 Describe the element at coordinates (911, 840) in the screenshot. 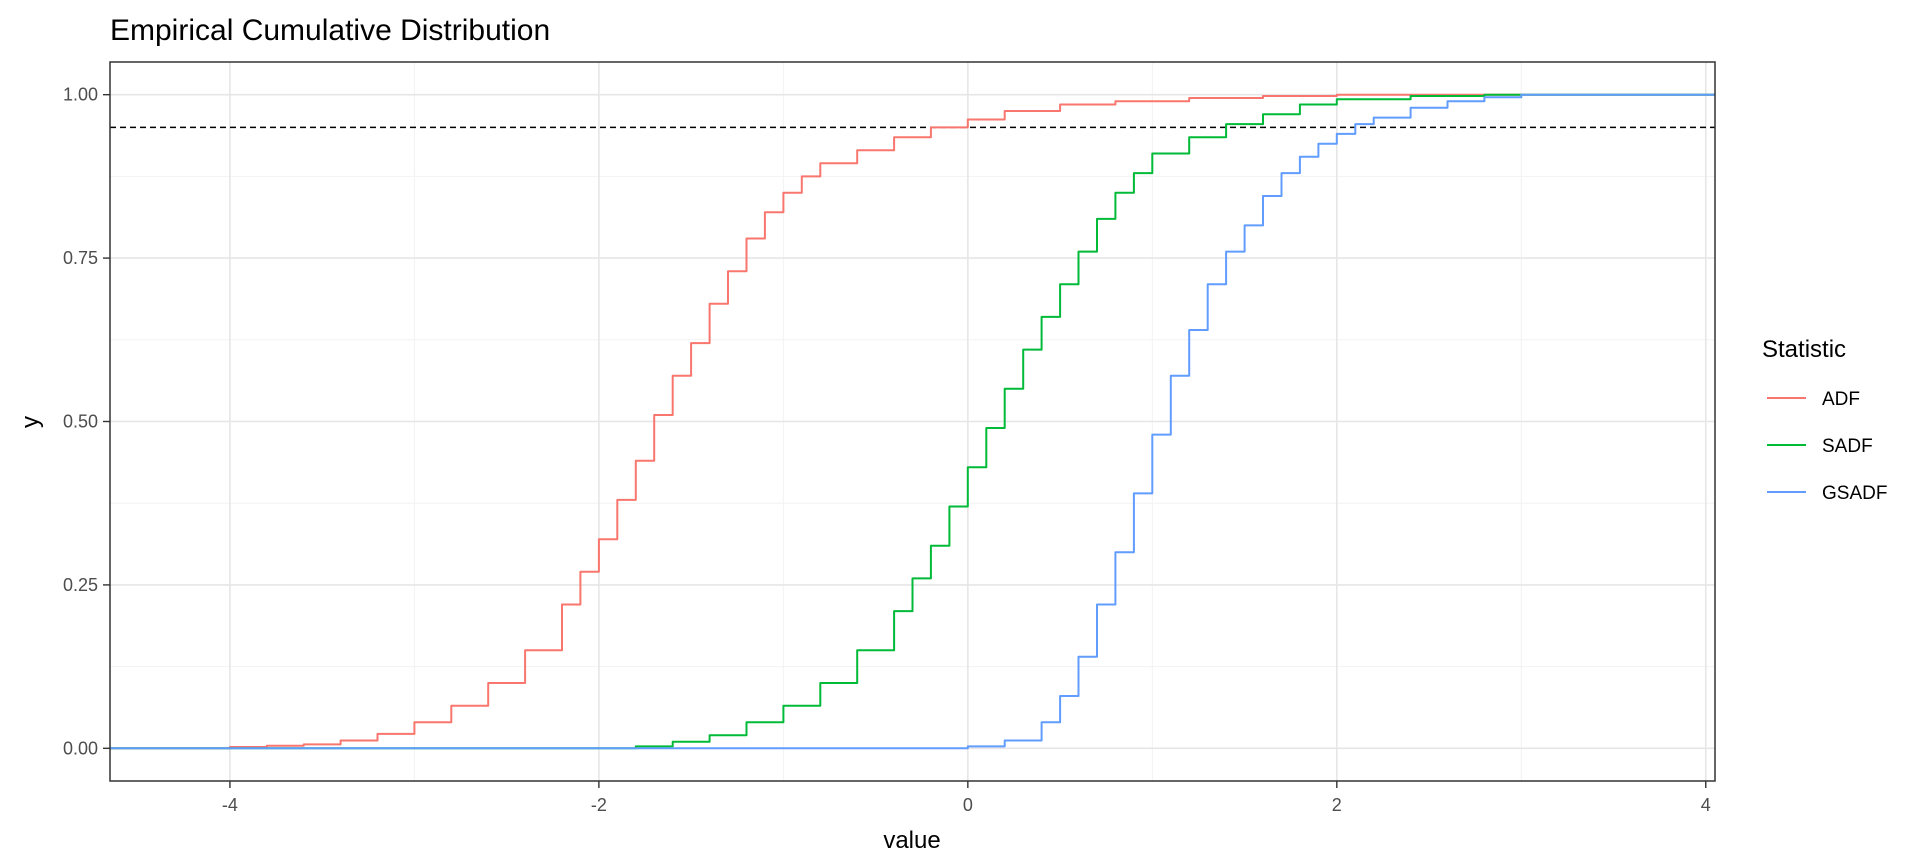

I see `x-axis-title: value` at that location.